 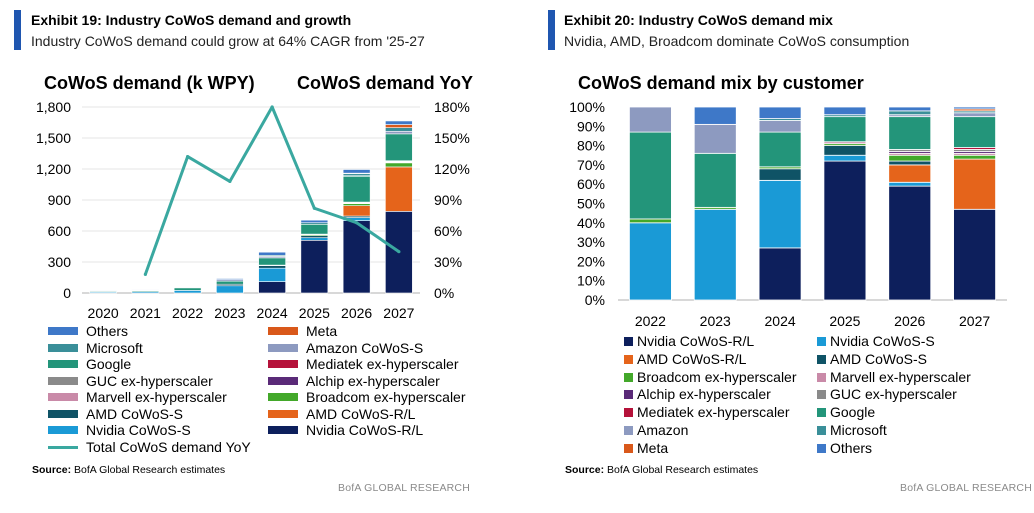 I want to click on legend-label: AMD CoWoS-S, so click(x=878, y=358).